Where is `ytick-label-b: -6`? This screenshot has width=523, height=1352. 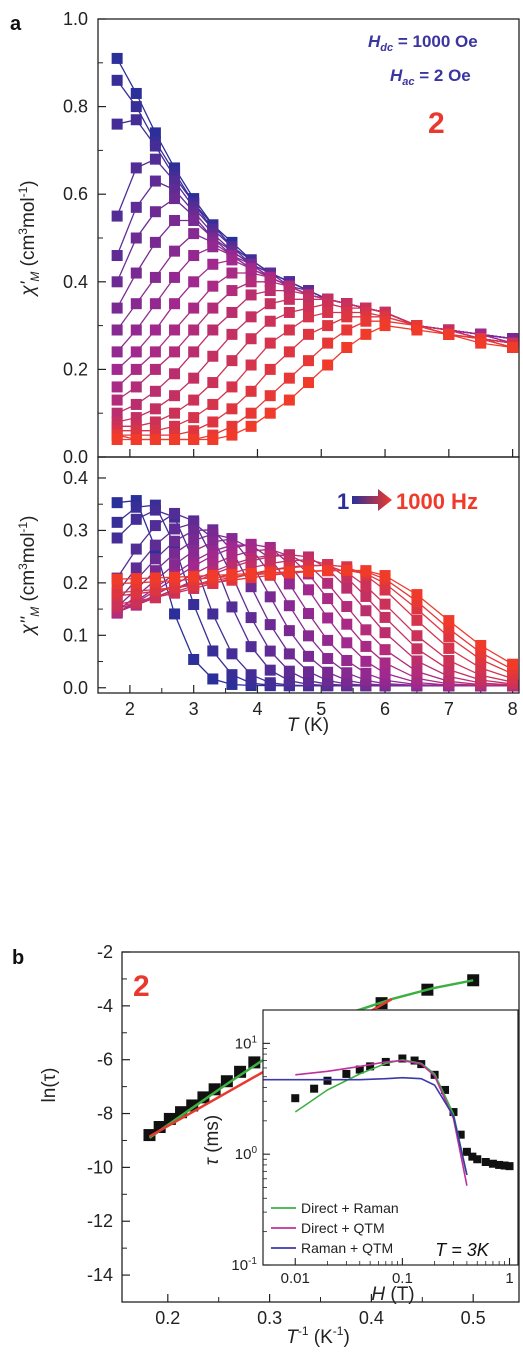
ytick-label-b: -6 is located at coordinates (105, 1060).